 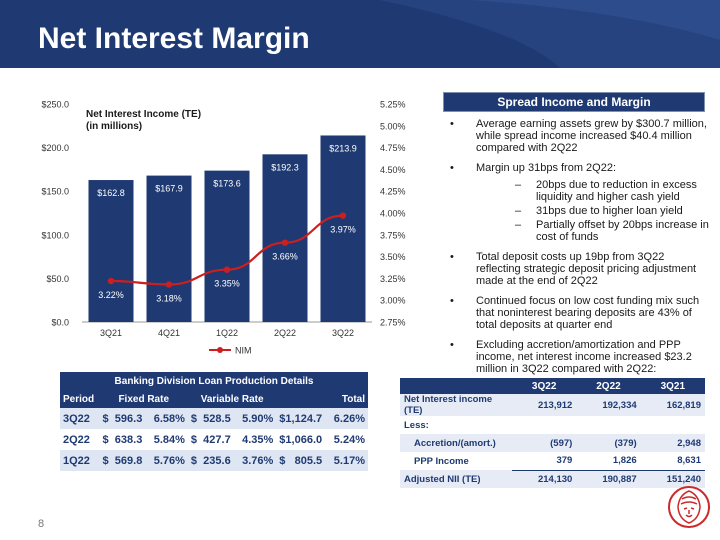 What do you see at coordinates (544, 405) in the screenshot?
I see `value-cell: 213,912` at bounding box center [544, 405].